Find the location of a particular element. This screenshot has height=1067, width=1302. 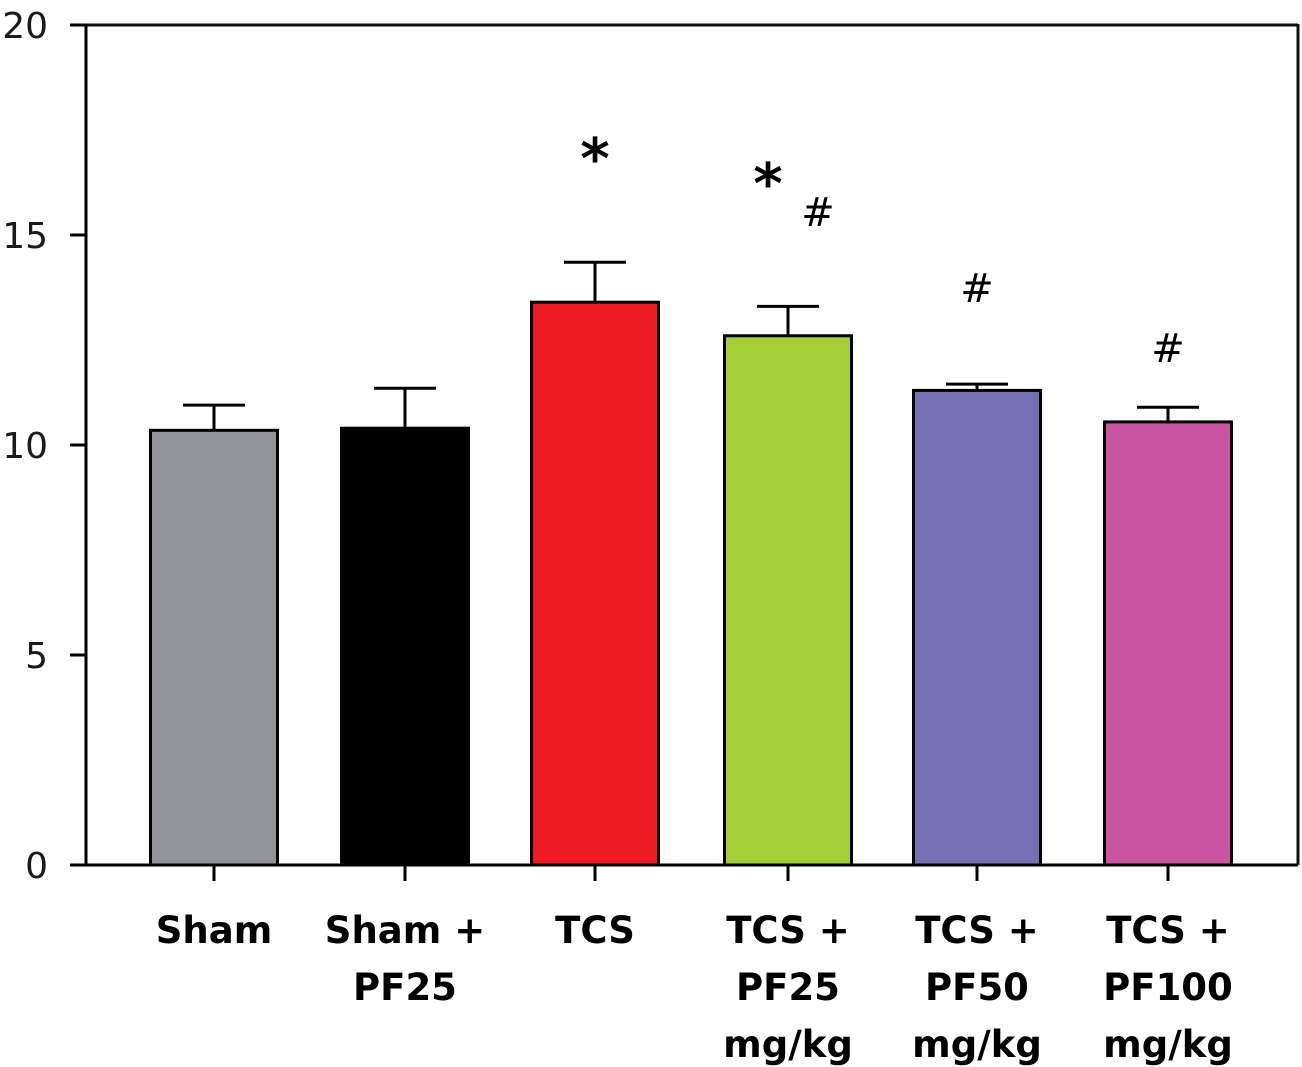

x-tick-label-line: Sham + is located at coordinates (405, 930).